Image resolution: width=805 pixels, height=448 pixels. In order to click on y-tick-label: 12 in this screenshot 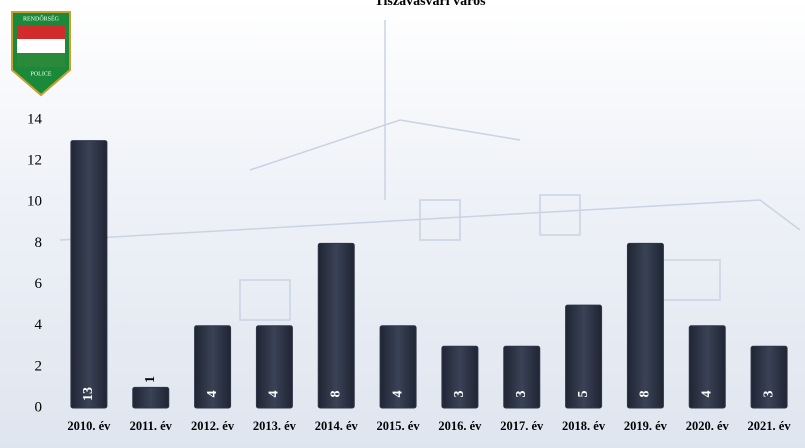, I will do `click(34, 161)`.